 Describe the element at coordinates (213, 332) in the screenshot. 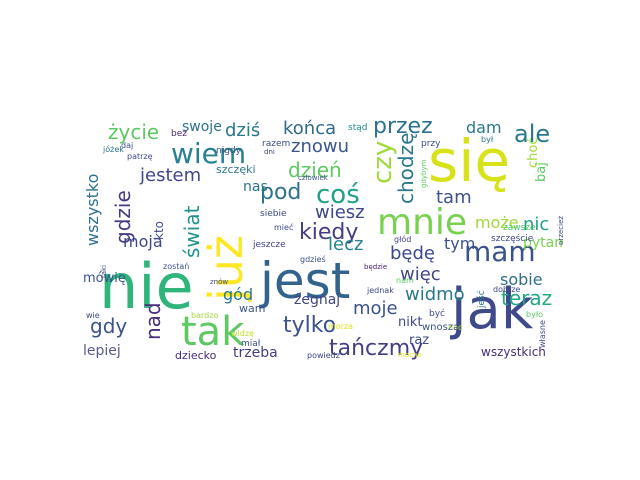

I see `word-tak: tak` at that location.